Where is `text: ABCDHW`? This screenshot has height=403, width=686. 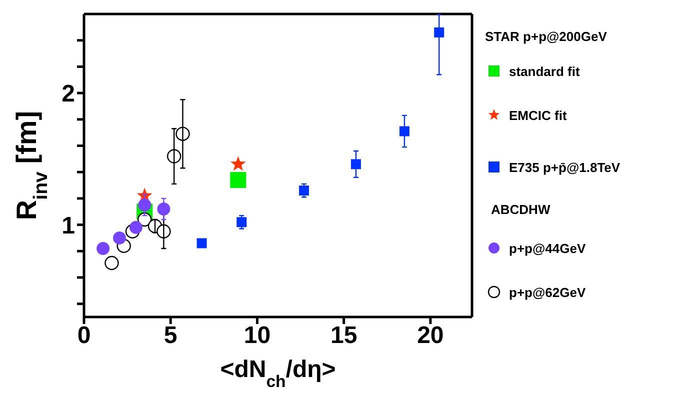 text: ABCDHW is located at coordinates (521, 209).